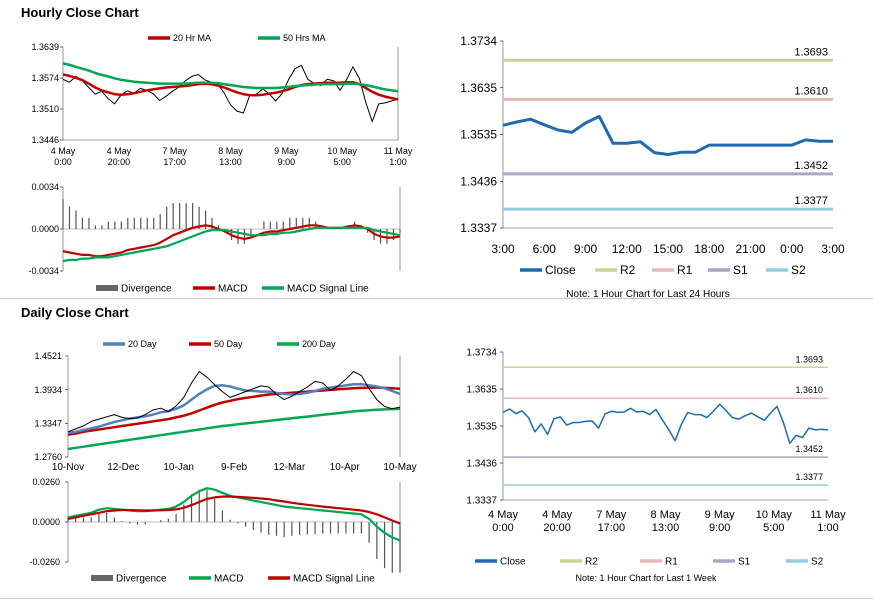 The height and width of the screenshot is (601, 873). Describe the element at coordinates (230, 162) in the screenshot. I see `hourly-price-xtick: 13:00` at that location.